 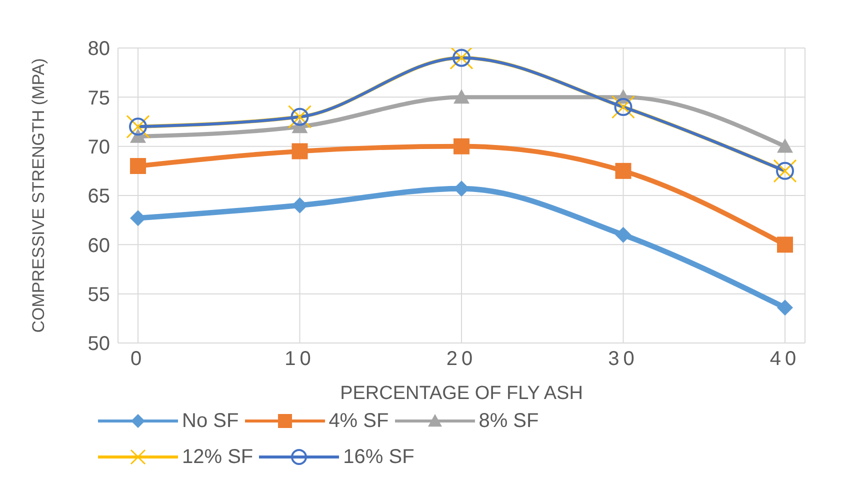 I want to click on legend-label: 16% SF, so click(x=378, y=457).